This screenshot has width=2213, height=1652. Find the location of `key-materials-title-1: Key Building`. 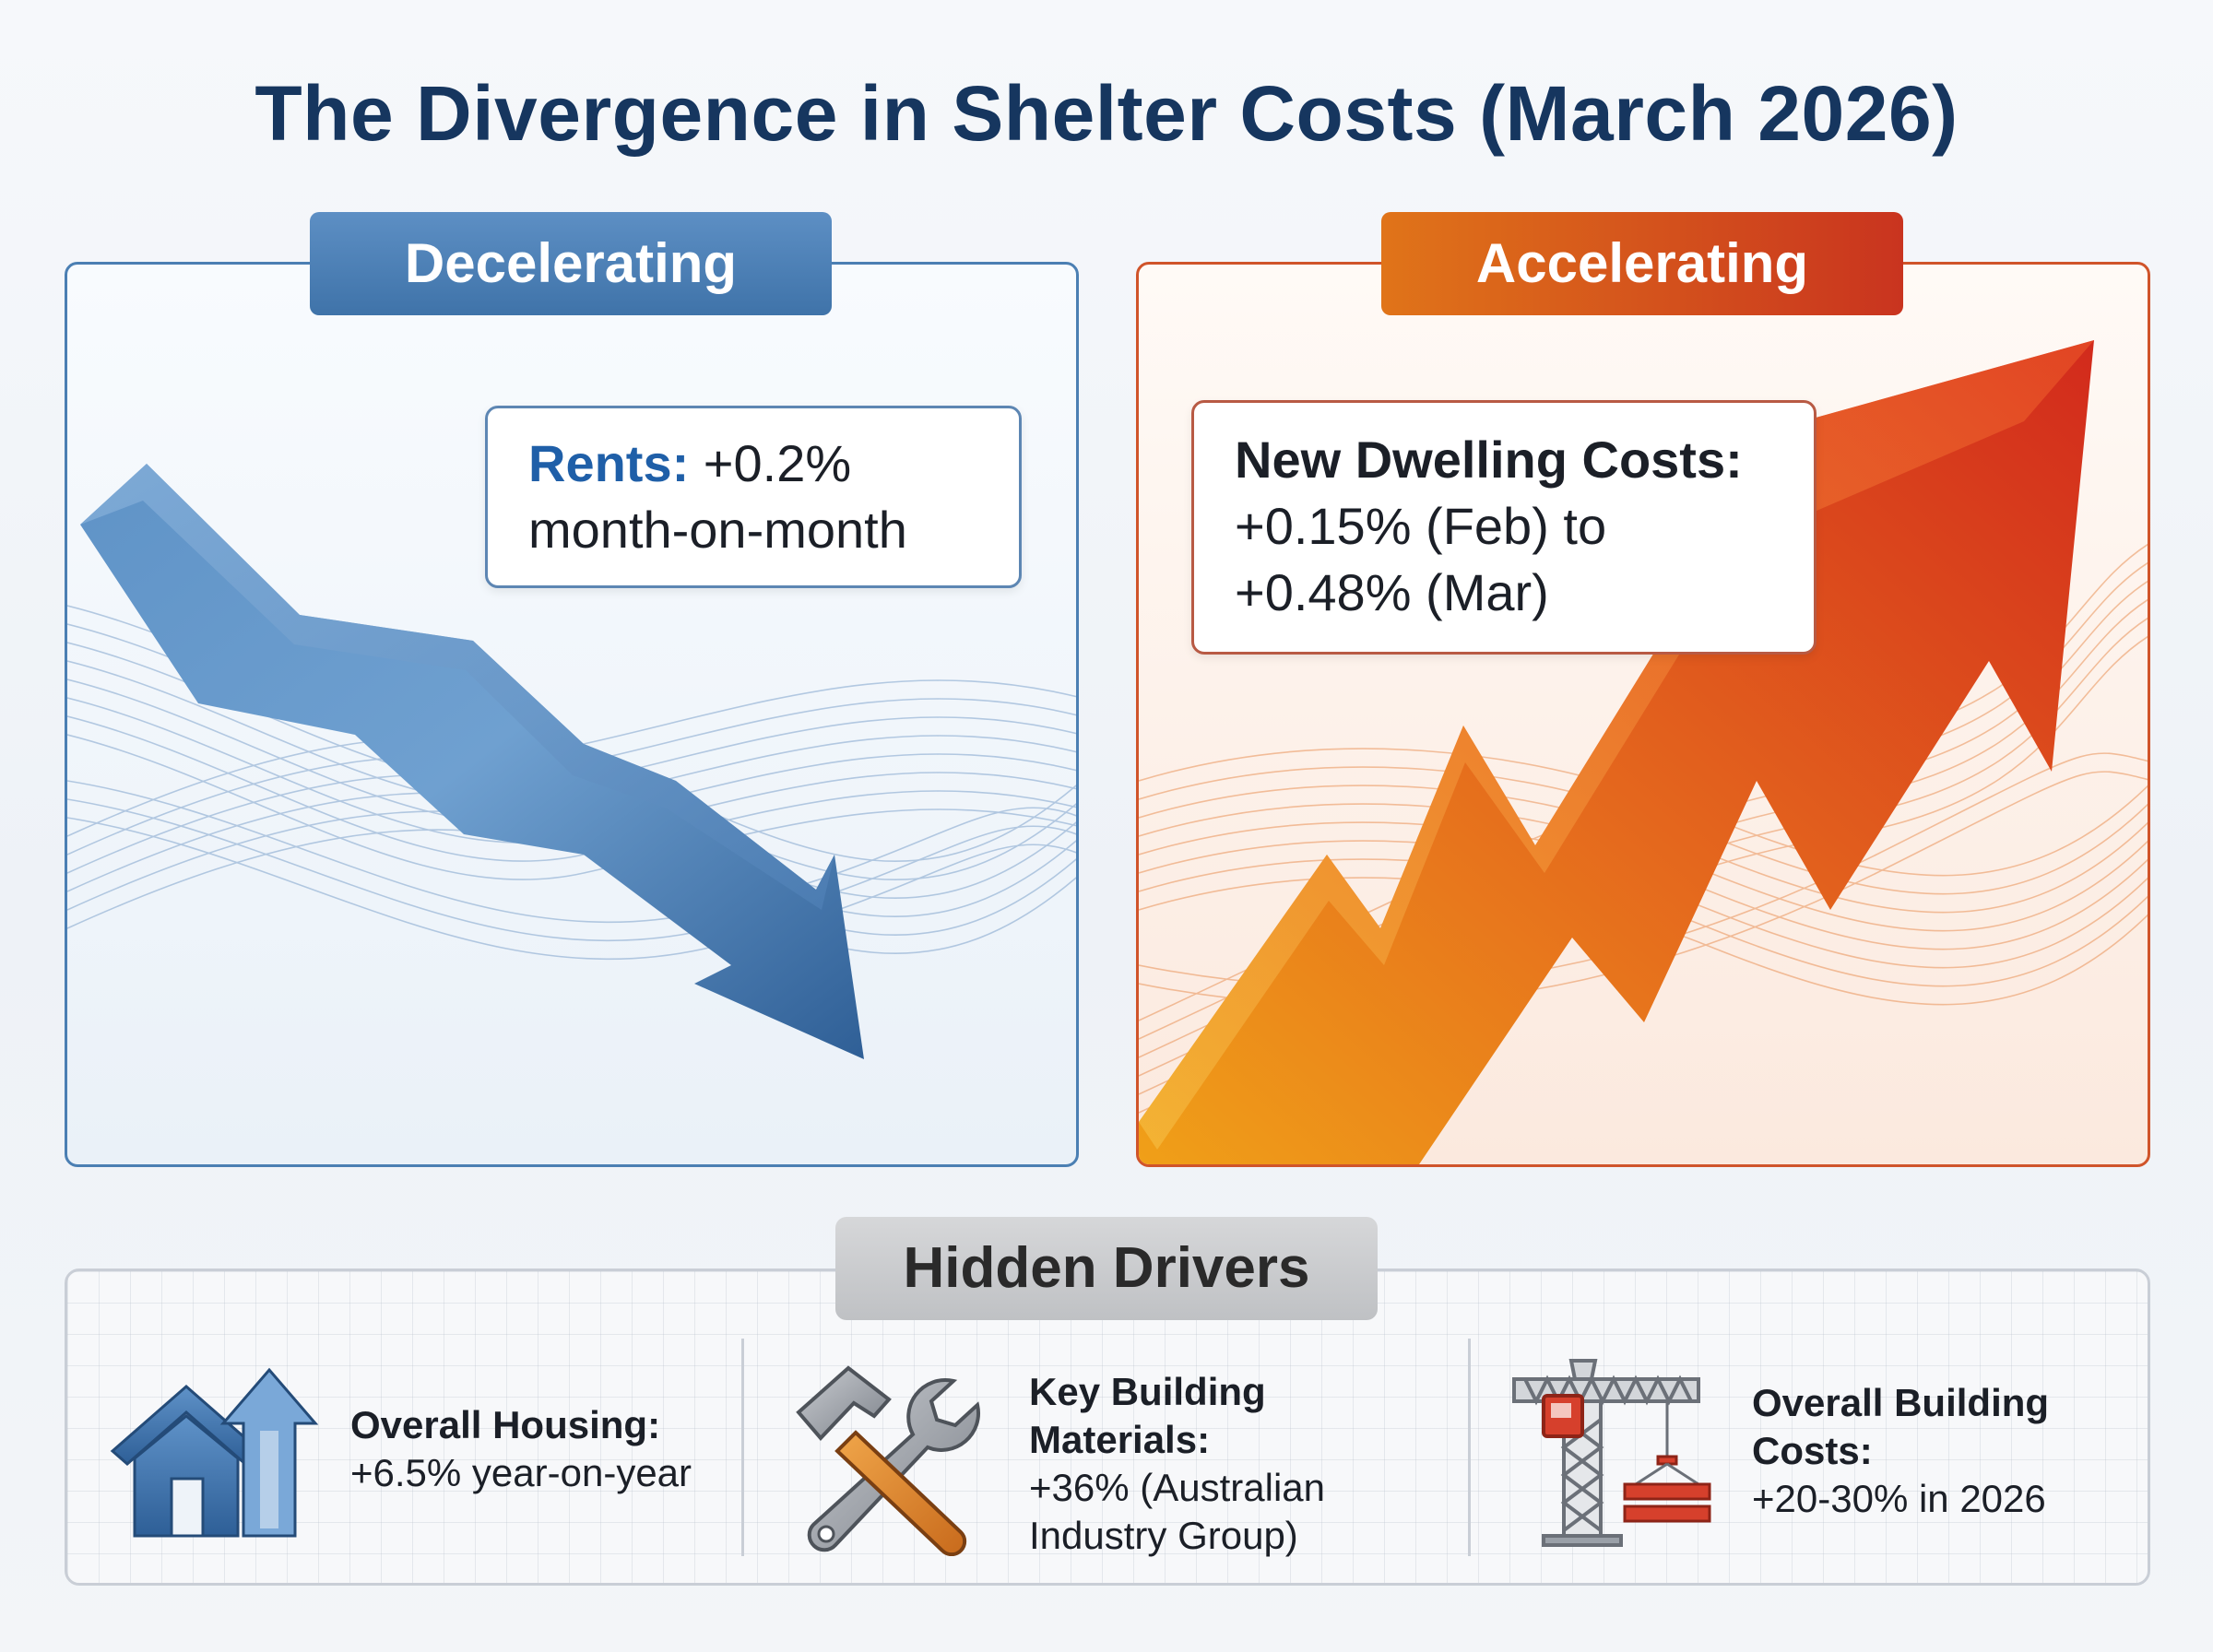

key-materials-title-1: Key Building is located at coordinates (1147, 1391).